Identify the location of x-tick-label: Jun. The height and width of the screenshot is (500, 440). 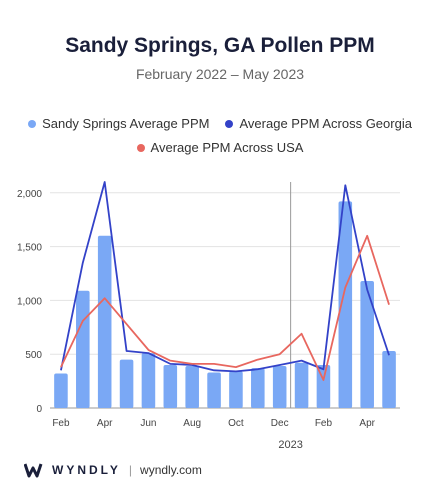
(148, 423).